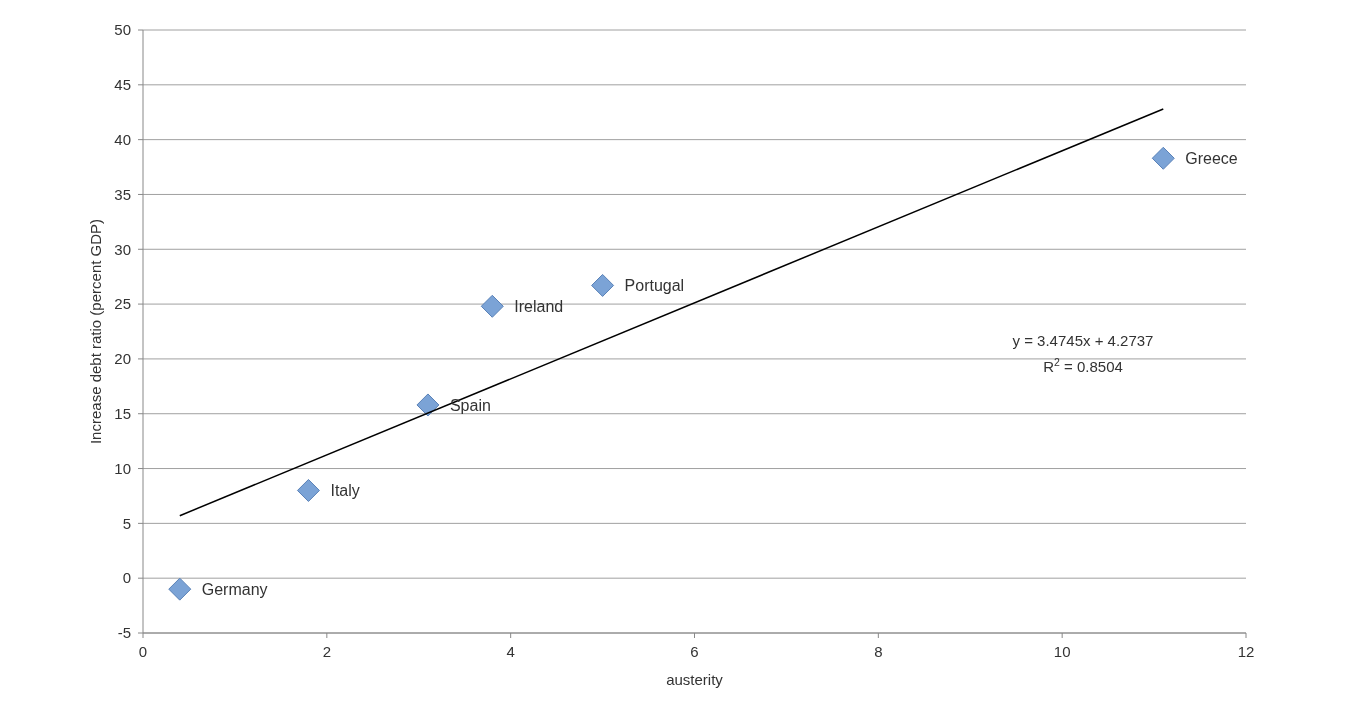 This screenshot has height=721, width=1351. What do you see at coordinates (122, 249) in the screenshot?
I see `y-tick-label: 30` at bounding box center [122, 249].